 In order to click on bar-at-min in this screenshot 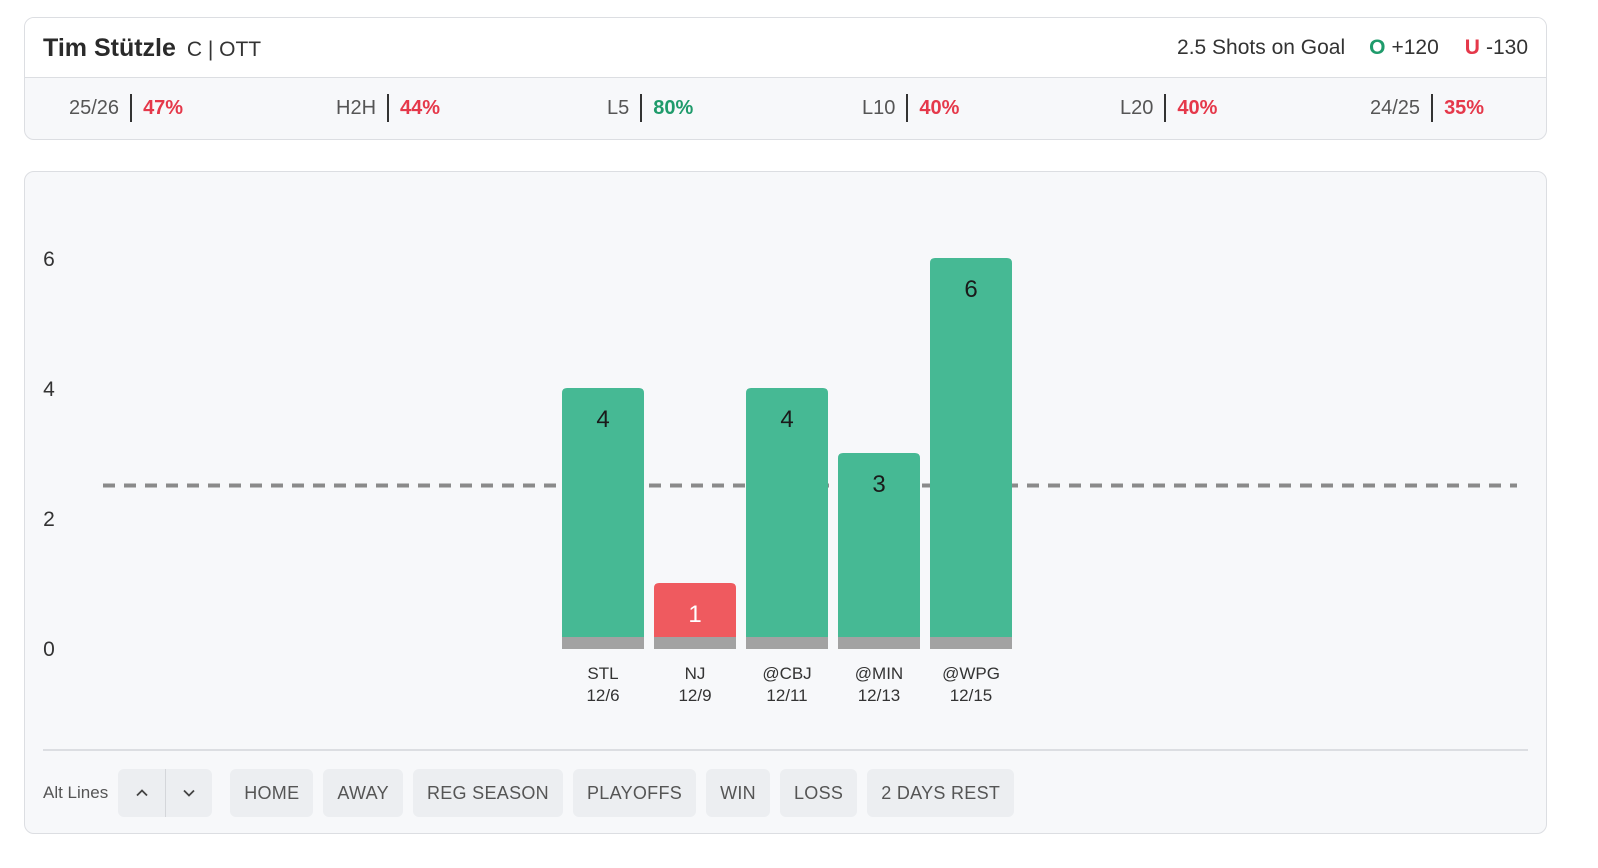, I will do `click(879, 550)`.